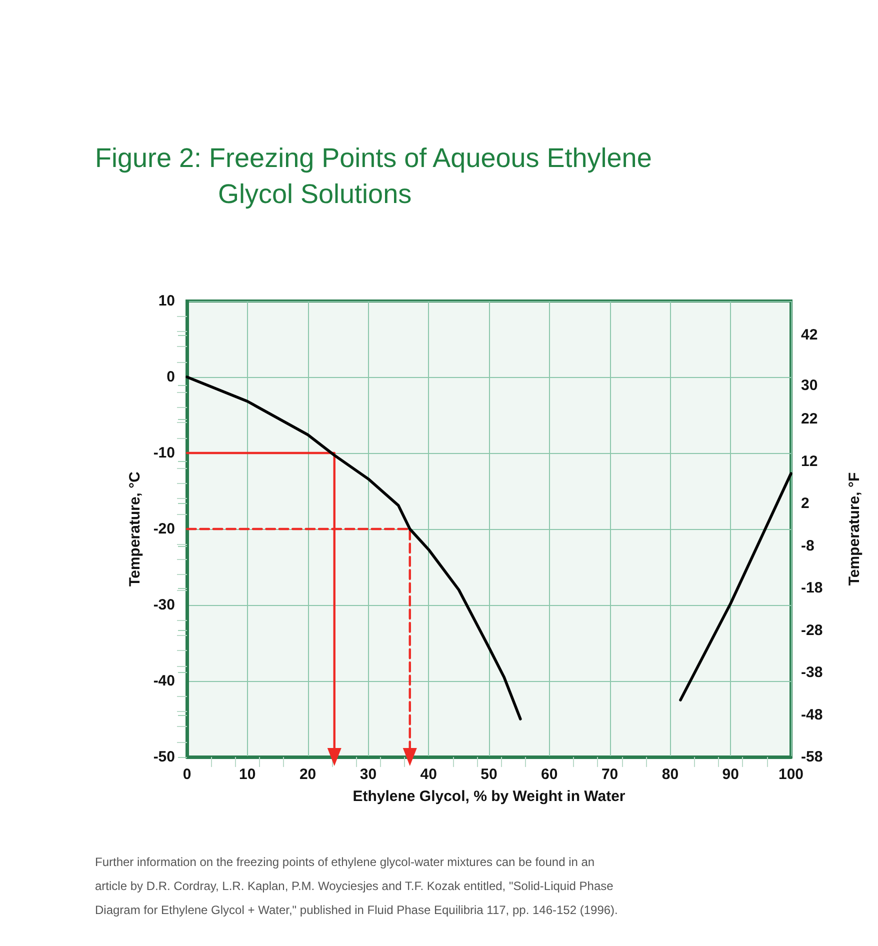 This screenshot has height=946, width=878. Describe the element at coordinates (549, 774) in the screenshot. I see `x-tick-label: 60` at that location.